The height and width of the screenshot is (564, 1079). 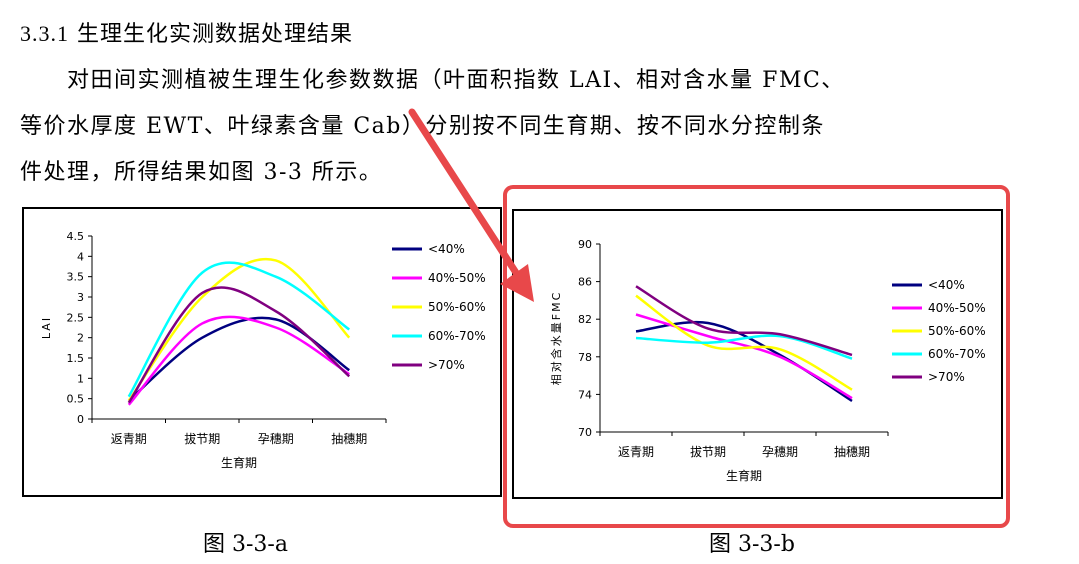 What do you see at coordinates (585, 282) in the screenshot?
I see `y-tick-label: 86` at bounding box center [585, 282].